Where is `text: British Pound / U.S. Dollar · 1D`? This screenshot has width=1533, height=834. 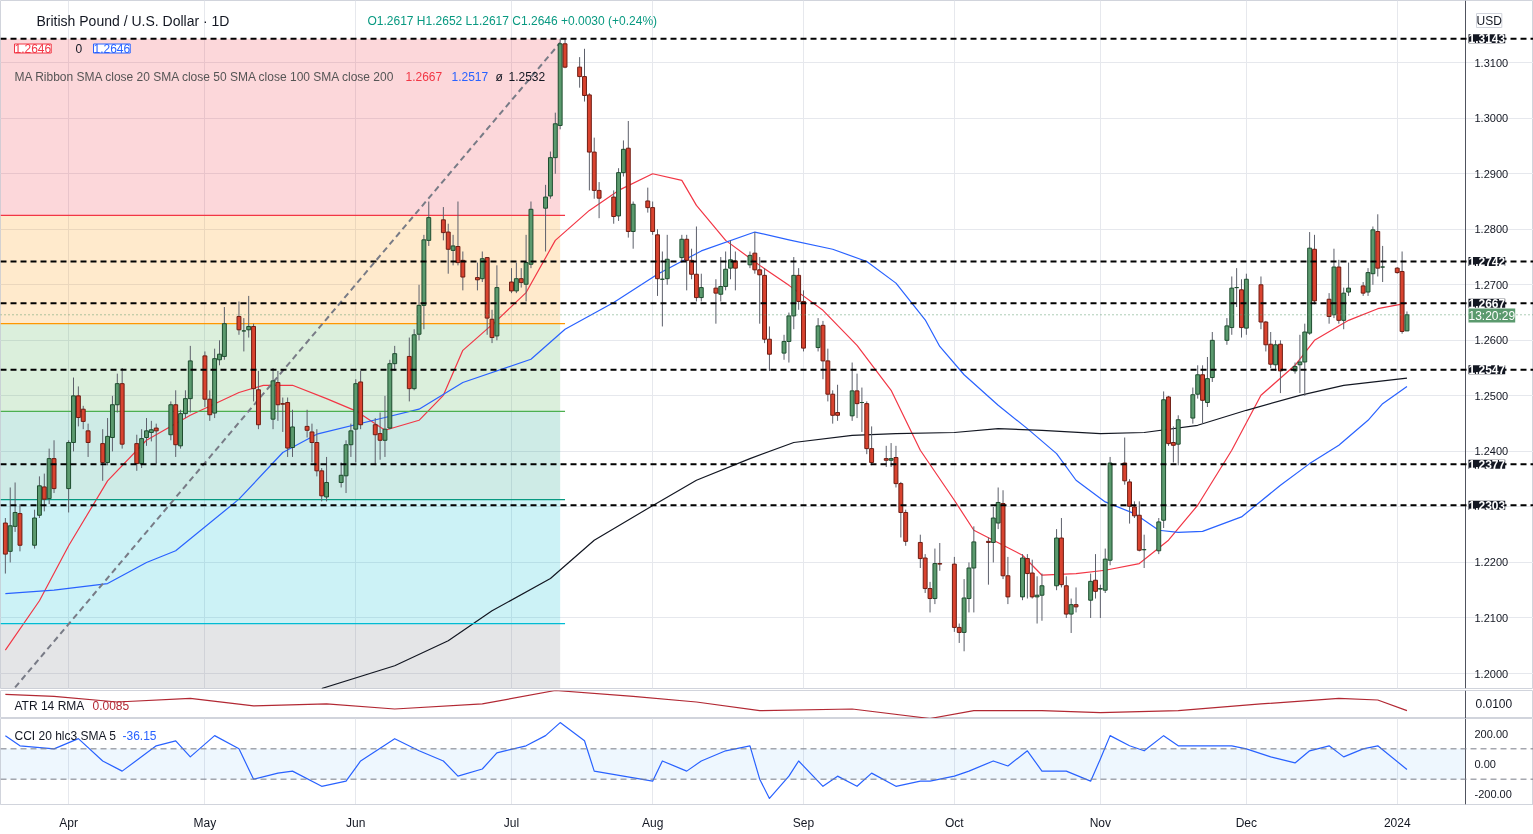
text: British Pound / U.S. Dollar · 1D is located at coordinates (133, 20).